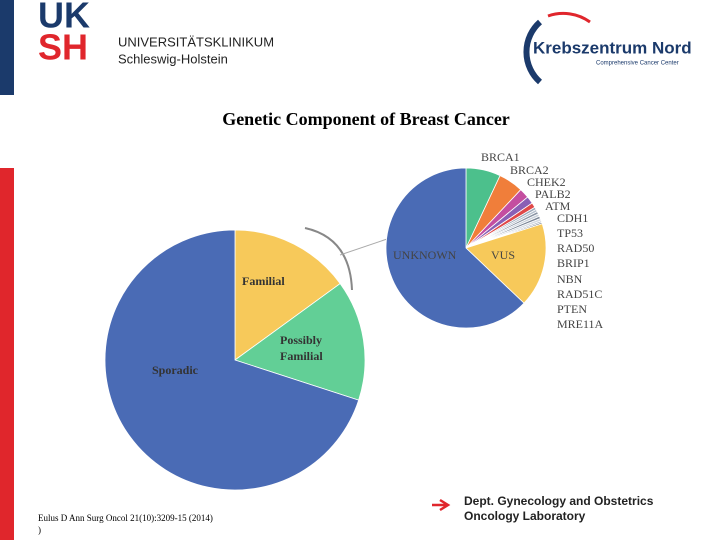 Image resolution: width=720 pixels, height=545 pixels. Describe the element at coordinates (570, 279) in the screenshot. I see `slice-label: NBN` at that location.